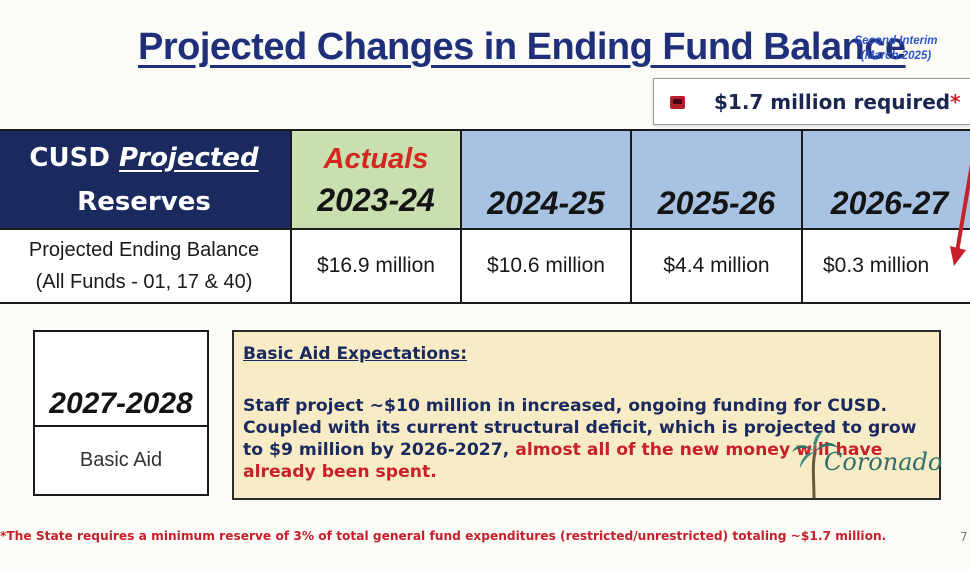 Image resolution: width=970 pixels, height=569 pixels. Describe the element at coordinates (885, 266) in the screenshot. I see `balance-value: $0.3 million` at that location.